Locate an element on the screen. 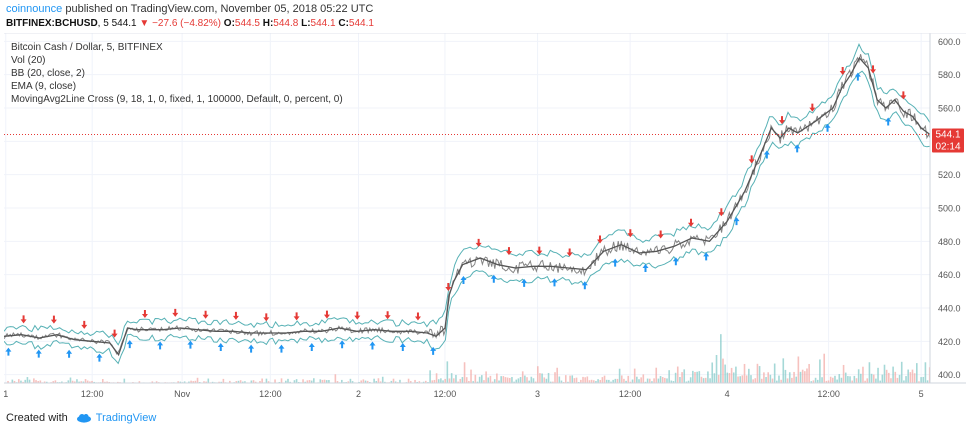 This screenshot has width=969, height=432. y-tick-label: 560.0 is located at coordinates (949, 109).